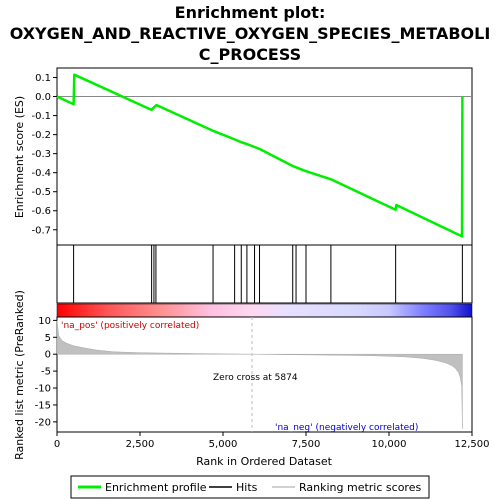  What do you see at coordinates (130, 326) in the screenshot?
I see `pos-annotation: 'na_pos' (positively correlated)` at bounding box center [130, 326].